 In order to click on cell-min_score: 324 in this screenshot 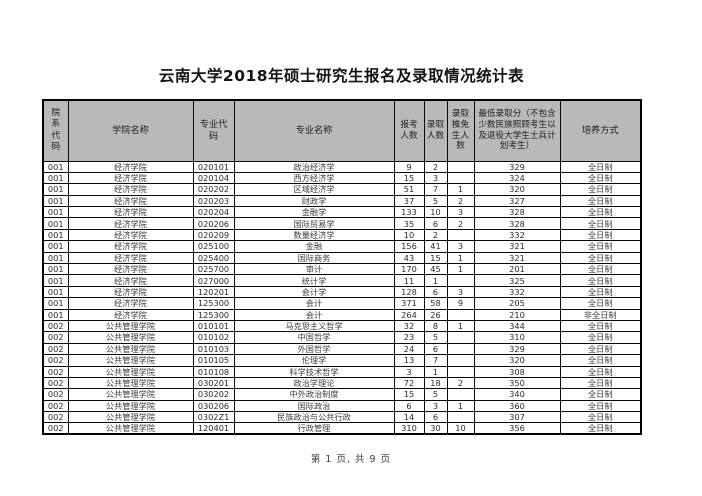, I will do `click(517, 178)`.